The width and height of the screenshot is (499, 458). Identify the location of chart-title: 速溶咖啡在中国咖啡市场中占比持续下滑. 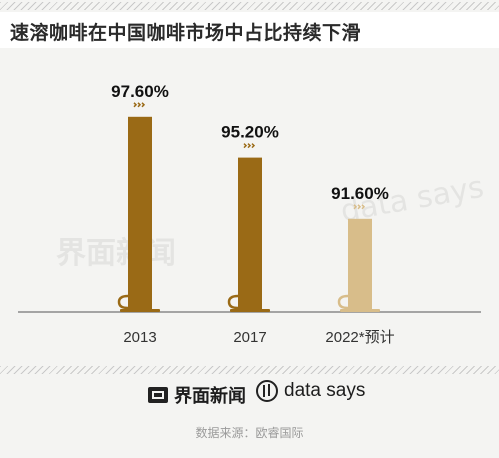
(186, 33).